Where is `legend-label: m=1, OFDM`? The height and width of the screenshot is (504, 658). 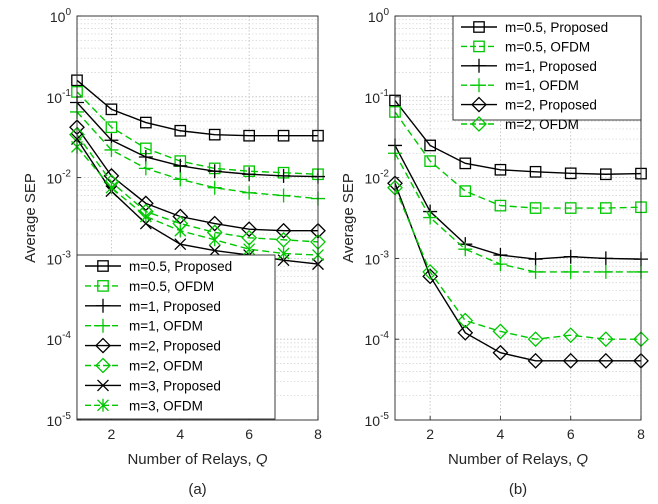 legend-label: m=1, OFDM is located at coordinates (542, 85).